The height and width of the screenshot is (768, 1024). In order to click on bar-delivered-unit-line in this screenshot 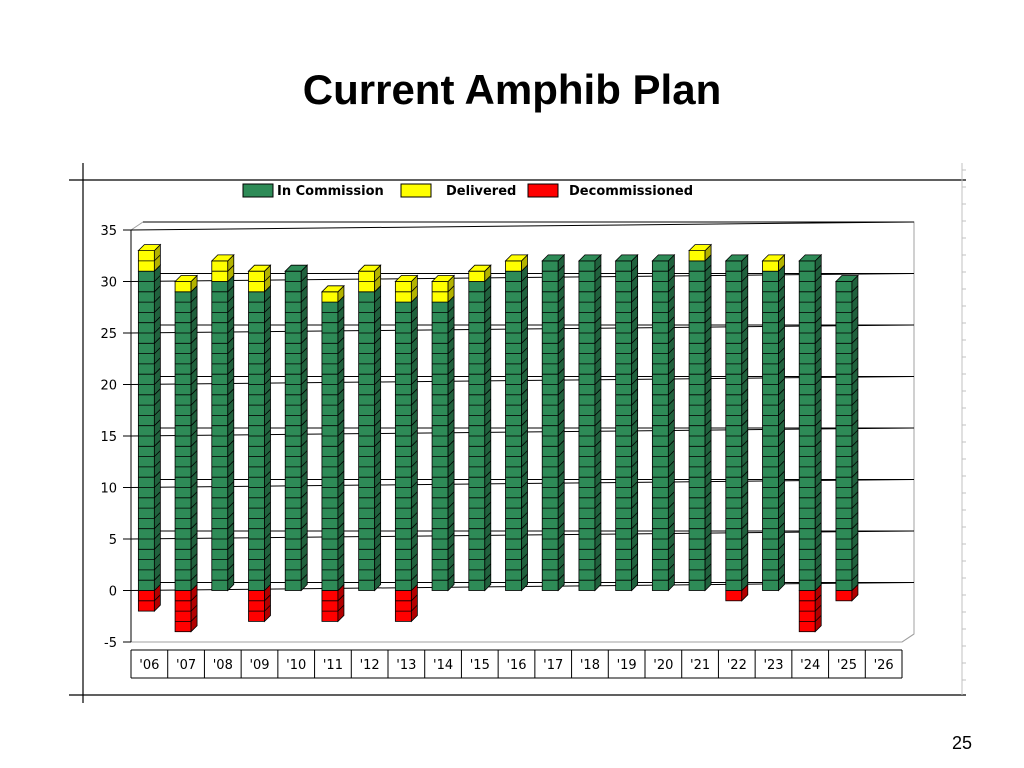, I will do `click(414, 289)`.